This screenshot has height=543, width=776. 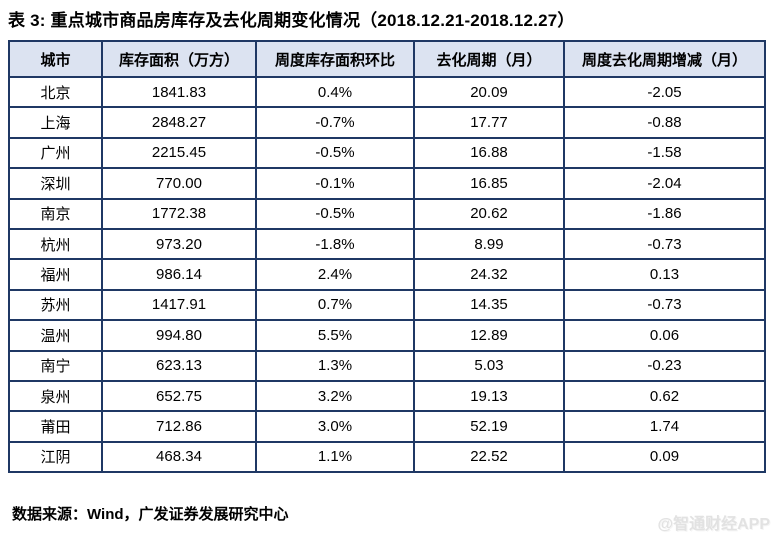 What do you see at coordinates (179, 335) in the screenshot?
I see `inventory-area-cell: 994.80` at bounding box center [179, 335].